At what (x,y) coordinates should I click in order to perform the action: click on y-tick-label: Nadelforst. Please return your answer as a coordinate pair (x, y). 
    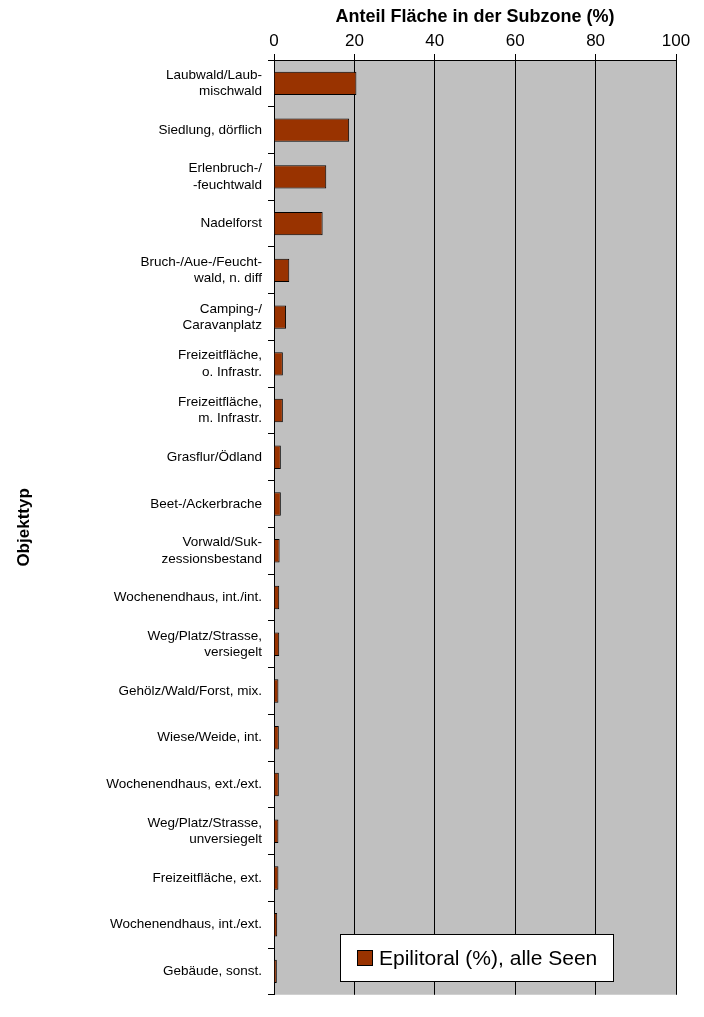
    Looking at the image, I should click on (231, 223).